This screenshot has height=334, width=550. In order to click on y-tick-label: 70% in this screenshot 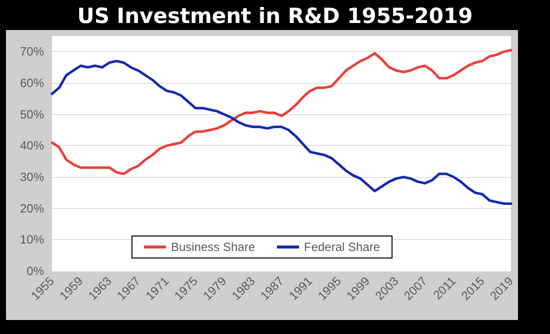, I will do `click(32, 51)`.